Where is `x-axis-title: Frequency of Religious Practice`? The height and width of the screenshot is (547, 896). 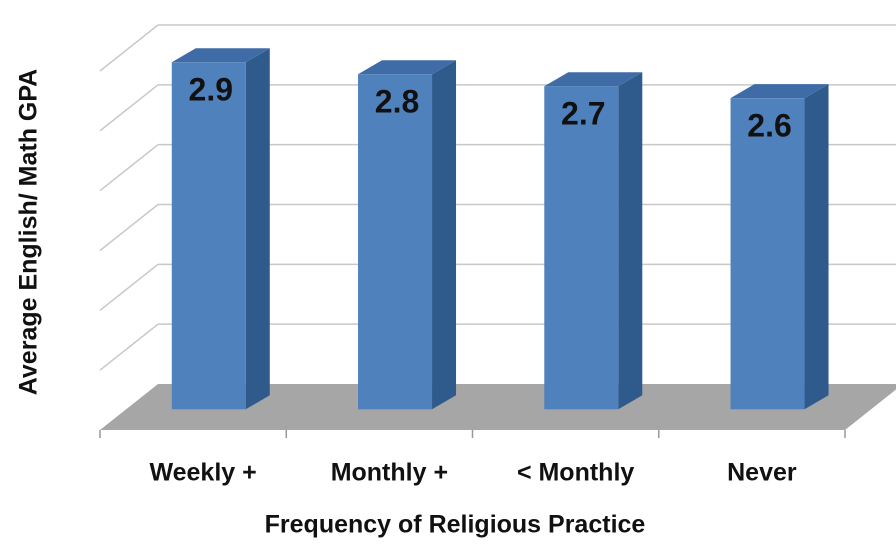 x-axis-title: Frequency of Religious Practice is located at coordinates (455, 525).